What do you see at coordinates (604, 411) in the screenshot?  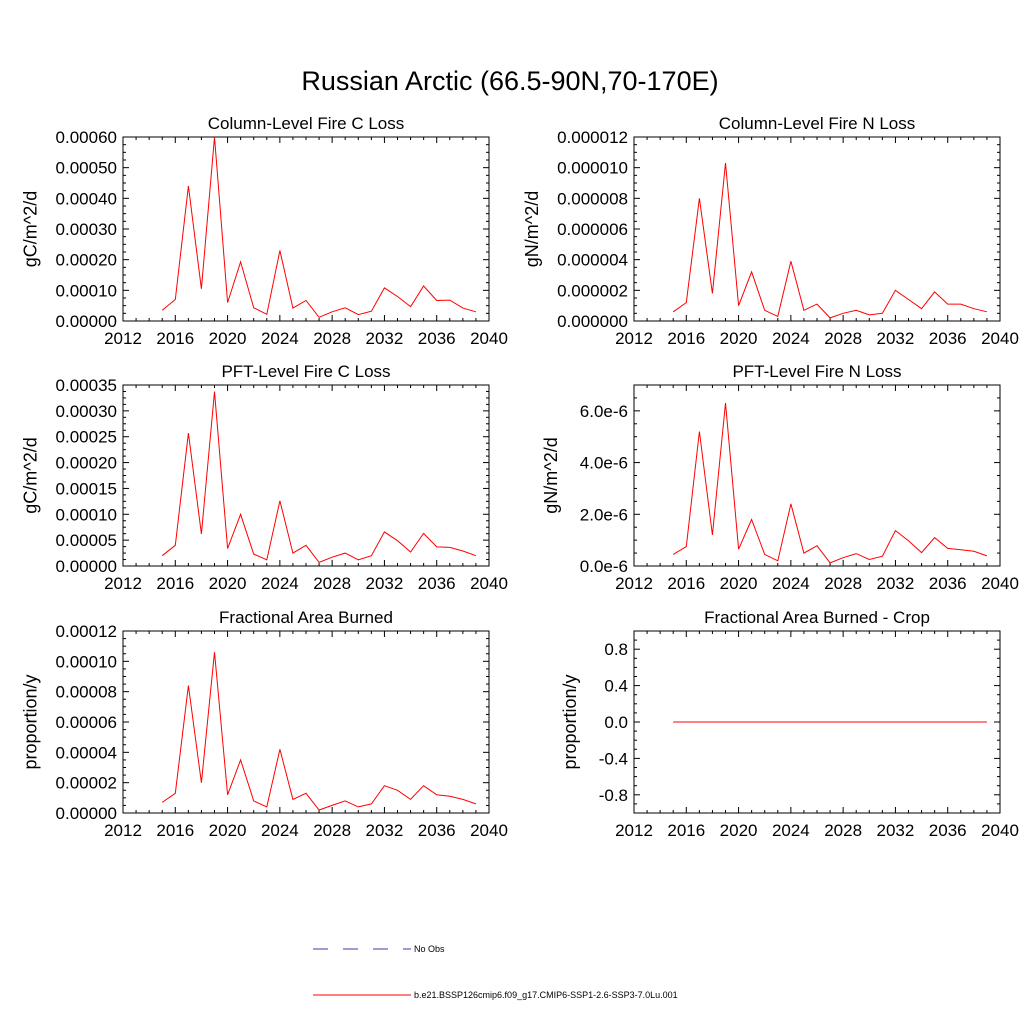 I see `y-tick-label: 6.0e-6` at bounding box center [604, 411].